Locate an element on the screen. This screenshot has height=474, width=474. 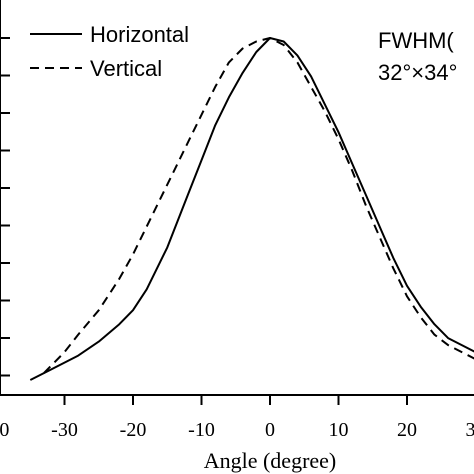
legend: Horizontal Vertical is located at coordinates (109, 51).